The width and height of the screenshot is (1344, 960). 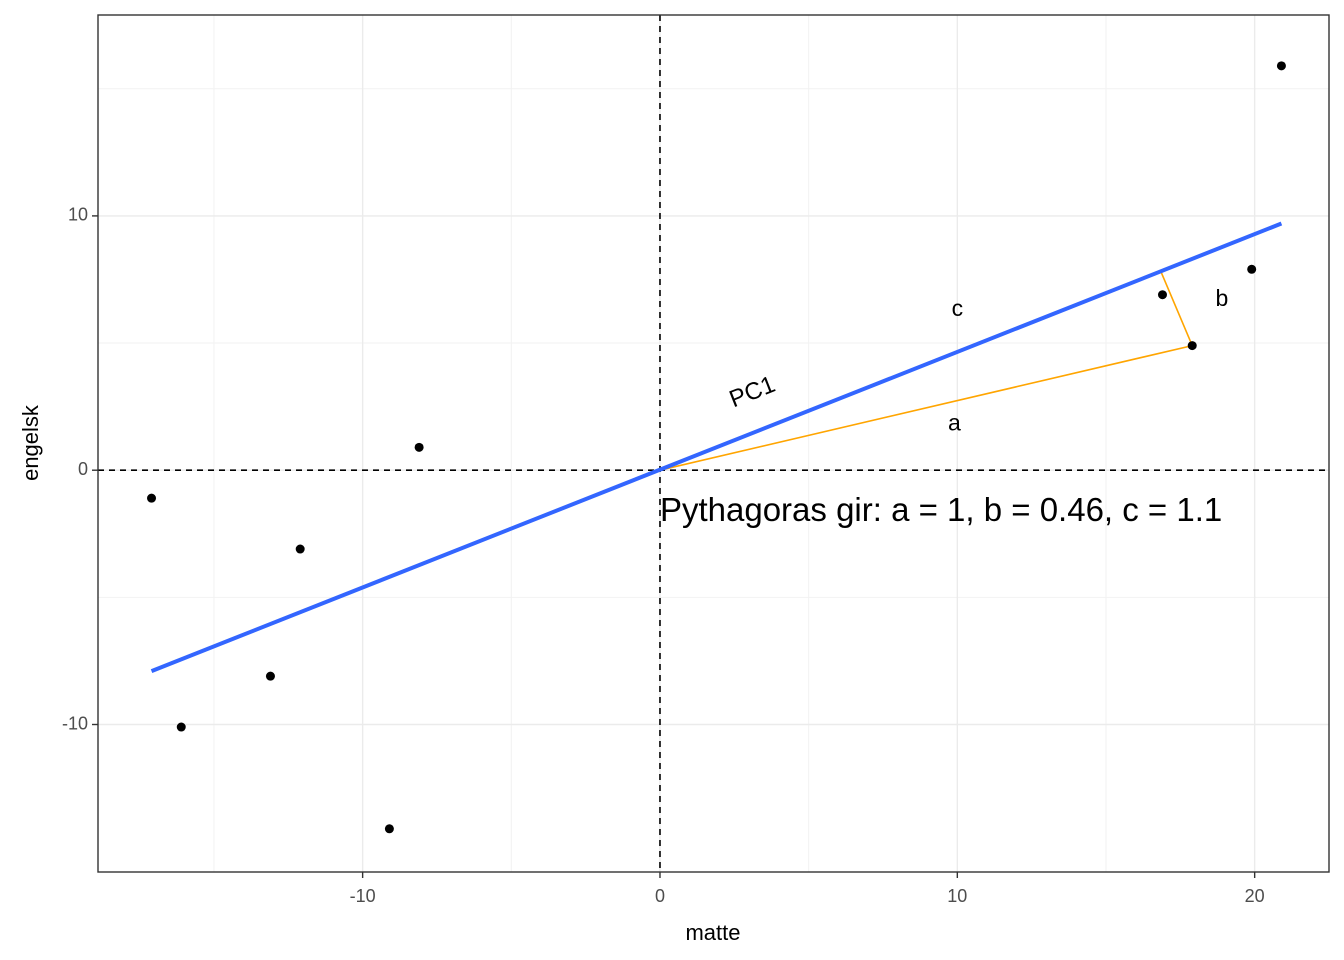 I want to click on x-axis-ticks: -10 0 10 20, so click(x=807, y=889).